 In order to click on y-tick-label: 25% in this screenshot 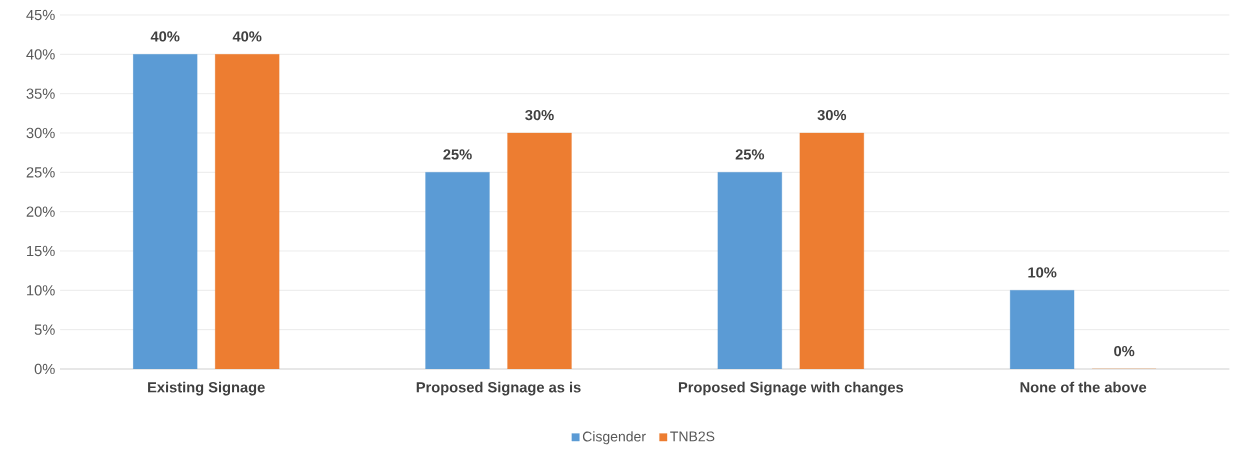, I will do `click(40, 172)`.